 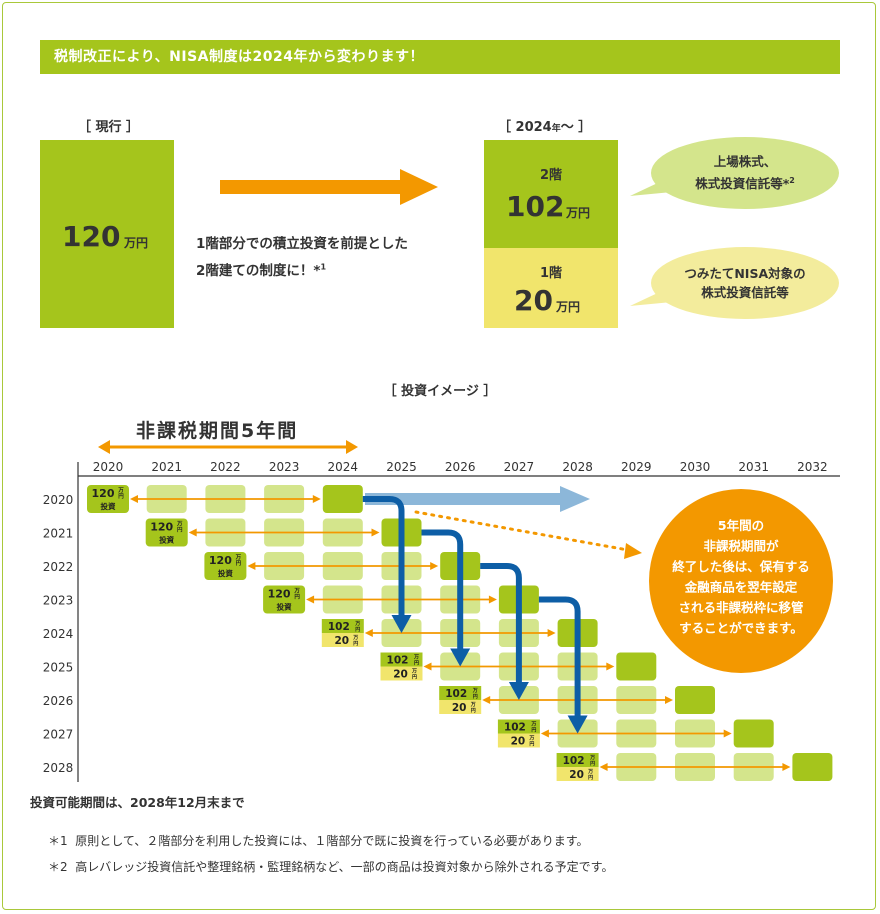 What do you see at coordinates (440, 57) in the screenshot?
I see `header-title: 税制改正により、NISA制度は2024年から変わります！` at bounding box center [440, 57].